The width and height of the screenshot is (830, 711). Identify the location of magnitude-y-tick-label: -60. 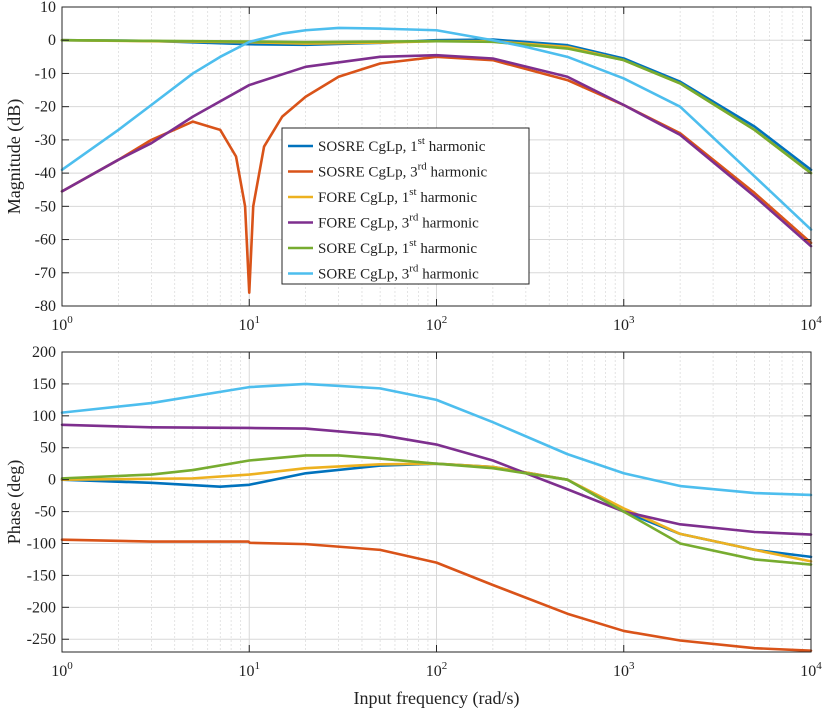
(45, 240).